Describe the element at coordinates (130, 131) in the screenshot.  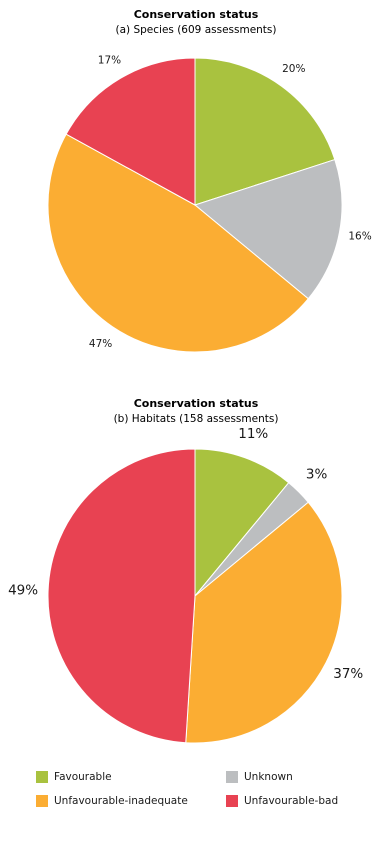
I see `chart-a-slice-unfavourable-bad` at that location.